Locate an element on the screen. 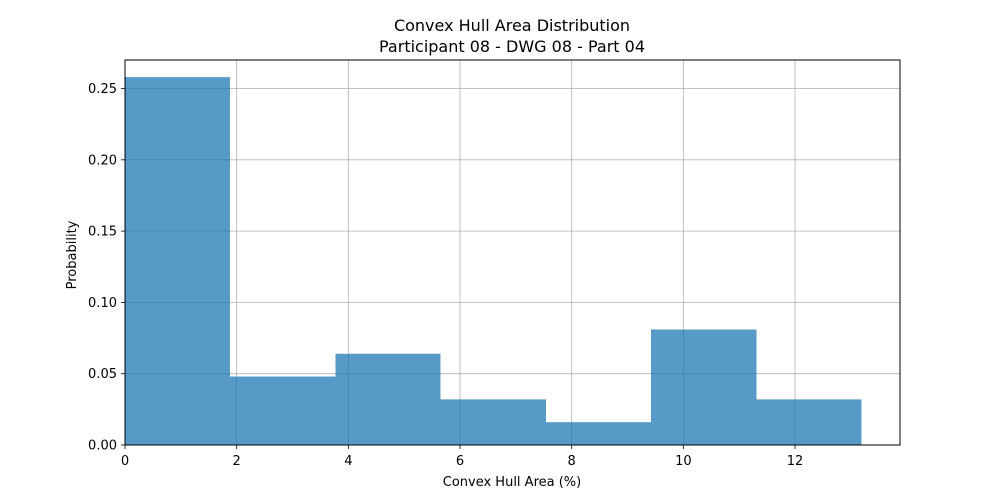 The image size is (1000, 504). chart-title: Convex Hull Area Distribution is located at coordinates (512, 25).